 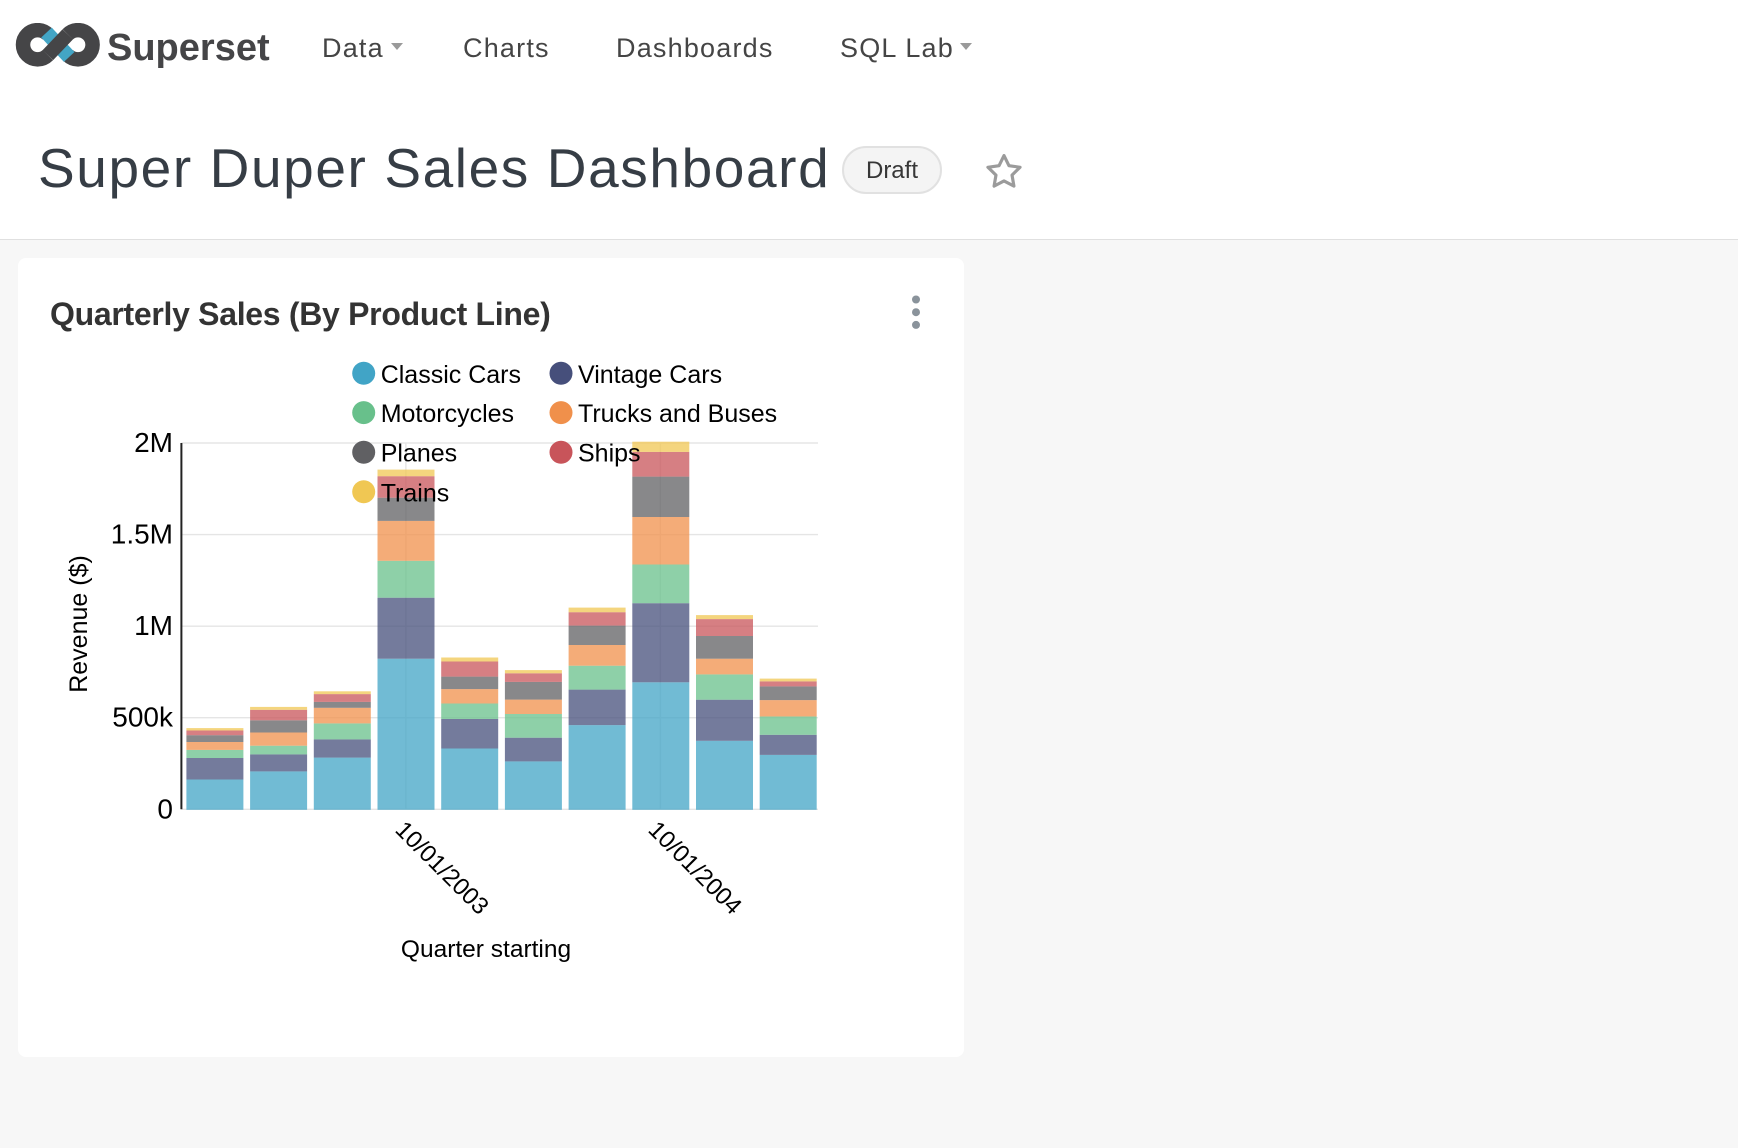 What do you see at coordinates (415, 493) in the screenshot?
I see `svg-text: Trains` at bounding box center [415, 493].